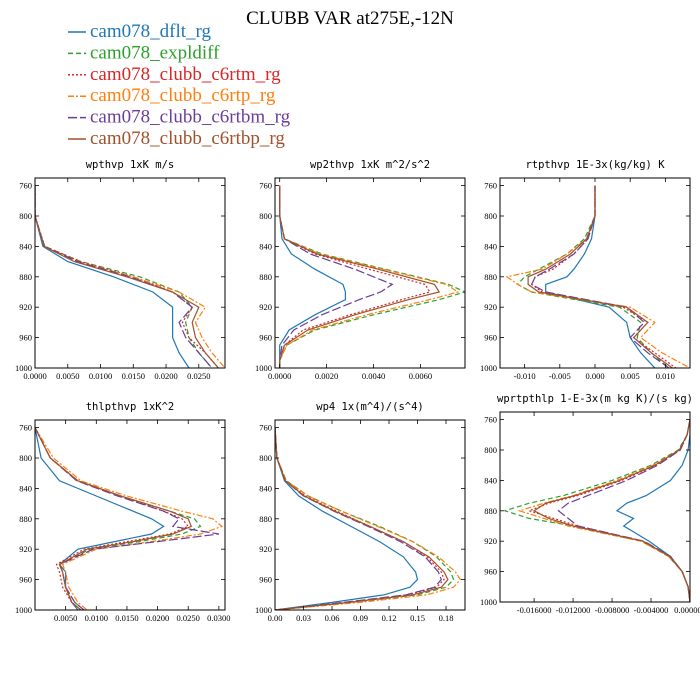  Describe the element at coordinates (190, 117) in the screenshot. I see `legend-label-cam078_clubb_c6rtbm_rg: cam078_clubb_c6rtbm_rg` at that location.